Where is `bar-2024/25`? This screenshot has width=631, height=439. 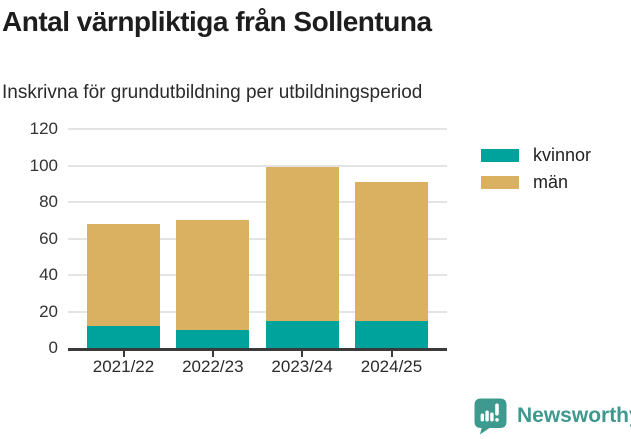
bar-2024/25 is located at coordinates (391, 238).